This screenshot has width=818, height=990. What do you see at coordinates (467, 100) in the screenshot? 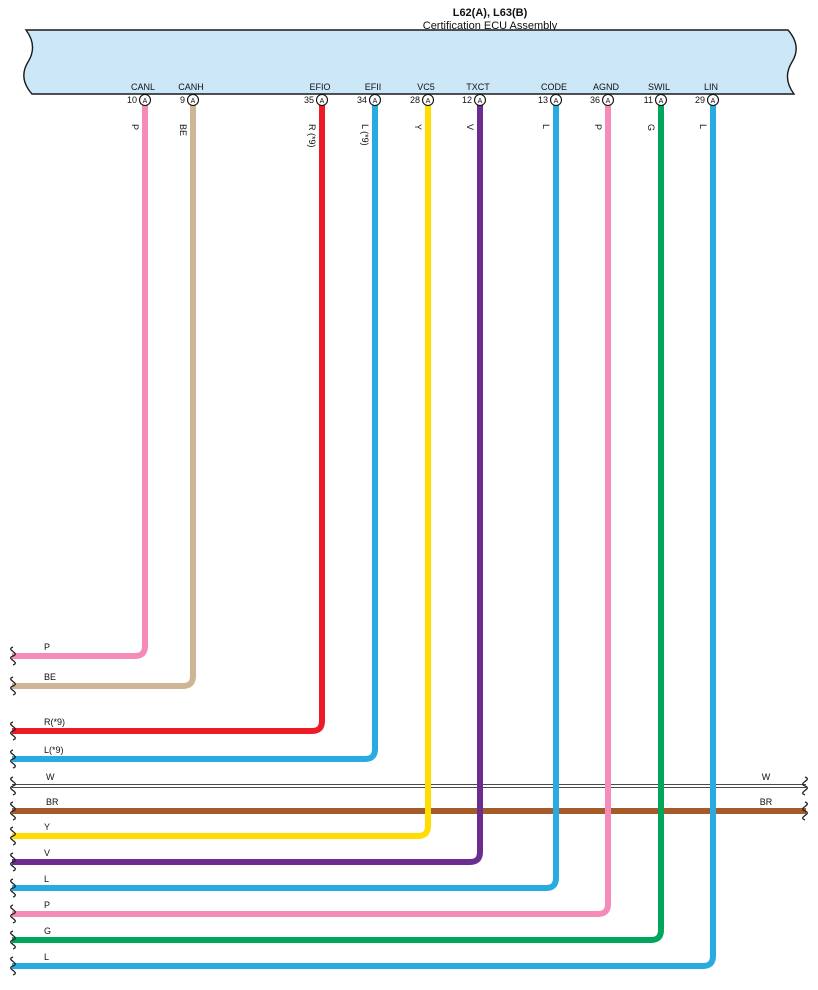
I see `terminal-number-TXCT: 12` at bounding box center [467, 100].